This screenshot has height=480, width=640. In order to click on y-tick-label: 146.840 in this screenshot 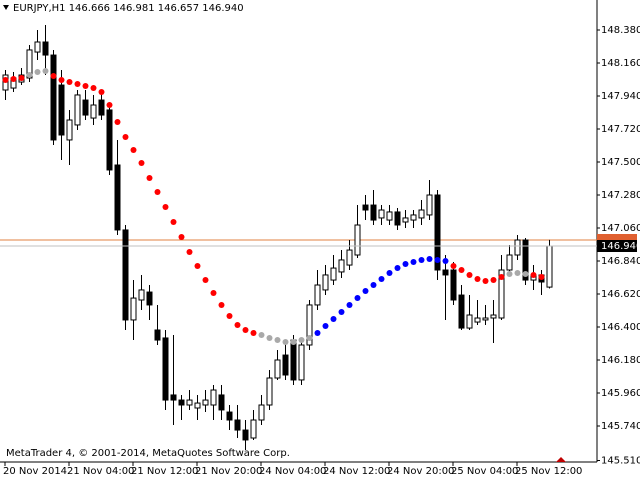, I will do `click(620, 261)`.